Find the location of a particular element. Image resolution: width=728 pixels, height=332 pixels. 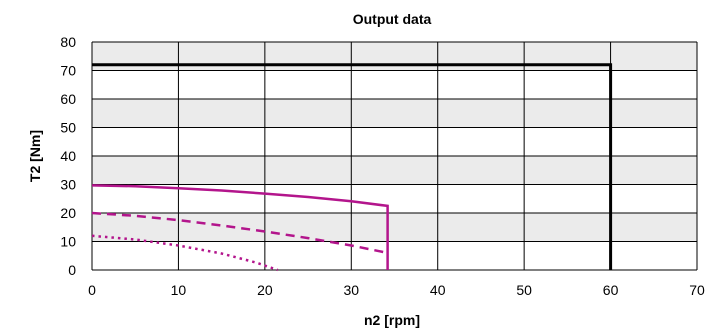

series-line-dashed is located at coordinates (239, 233).